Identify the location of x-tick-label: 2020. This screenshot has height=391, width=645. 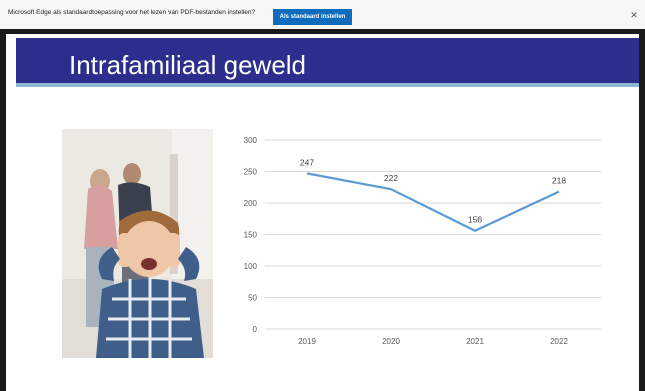
(391, 341).